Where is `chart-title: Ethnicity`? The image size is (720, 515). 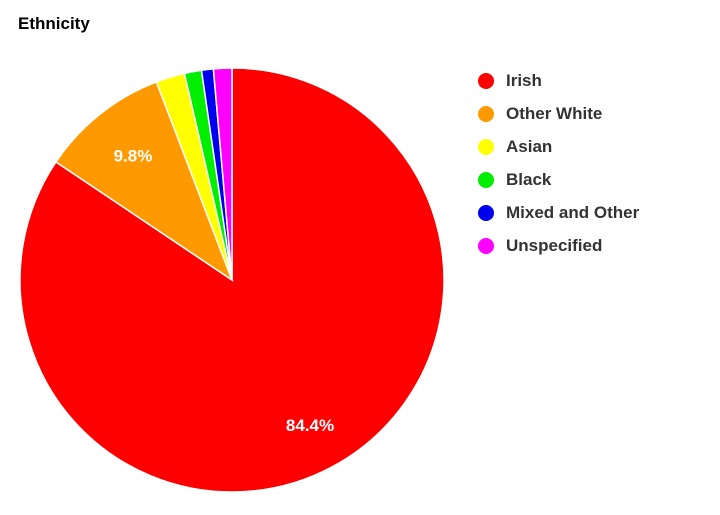 chart-title: Ethnicity is located at coordinates (54, 23).